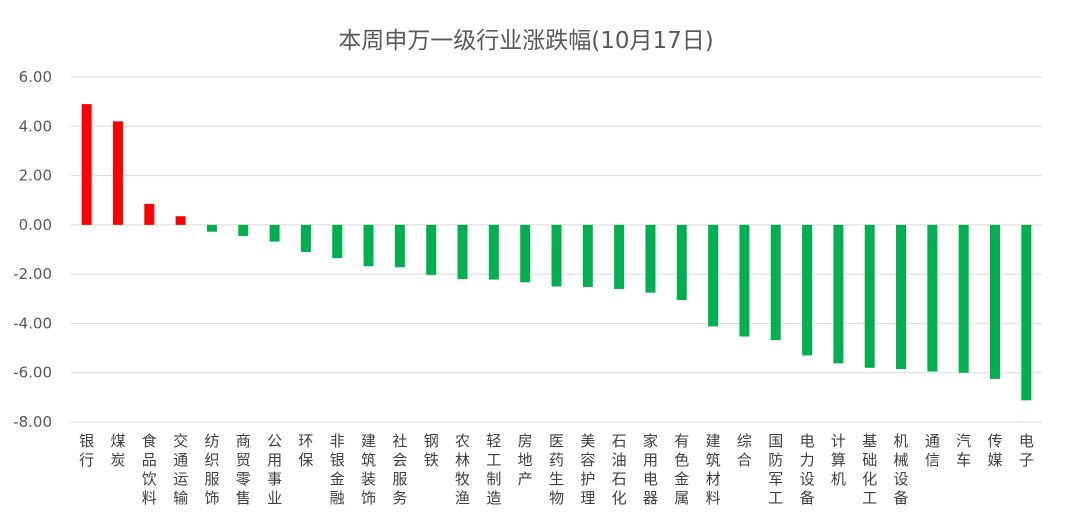  Describe the element at coordinates (901, 469) in the screenshot. I see `x-tick-label: 机械设备` at that location.